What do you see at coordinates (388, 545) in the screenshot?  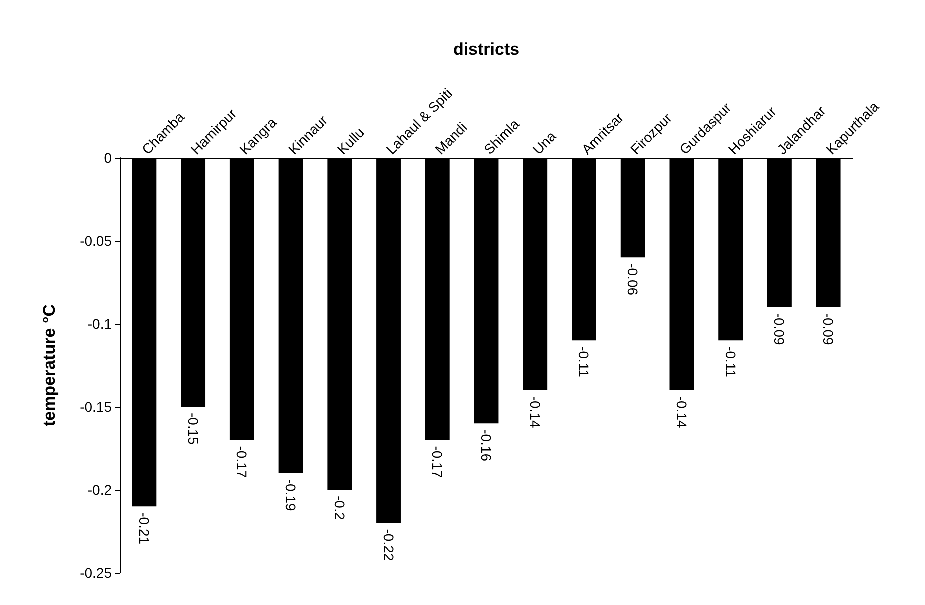 I see `data-label: -0.22` at bounding box center [388, 545].